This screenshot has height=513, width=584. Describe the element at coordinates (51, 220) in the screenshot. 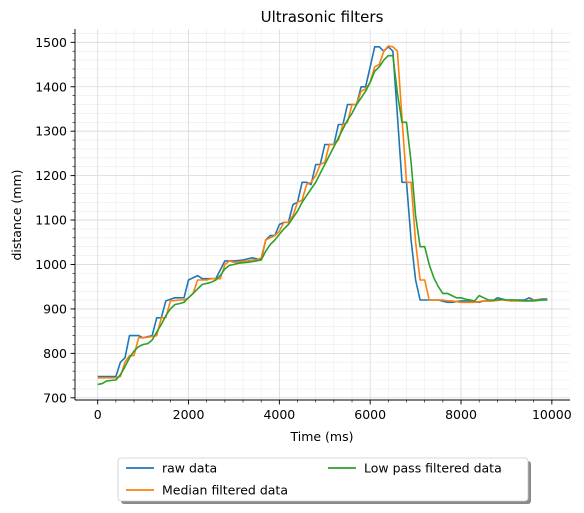

I see `y-tick-label: 1100` at that location.